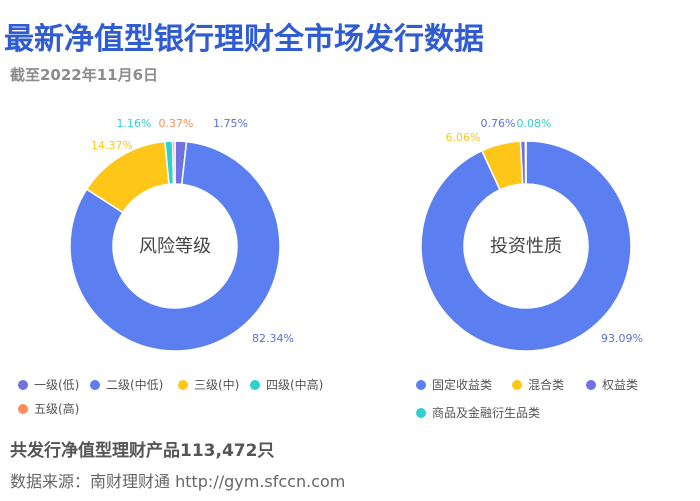 This screenshot has width=700, height=501. Describe the element at coordinates (134, 123) in the screenshot. I see `donut-0-value-label-3: 1.16%` at that location.